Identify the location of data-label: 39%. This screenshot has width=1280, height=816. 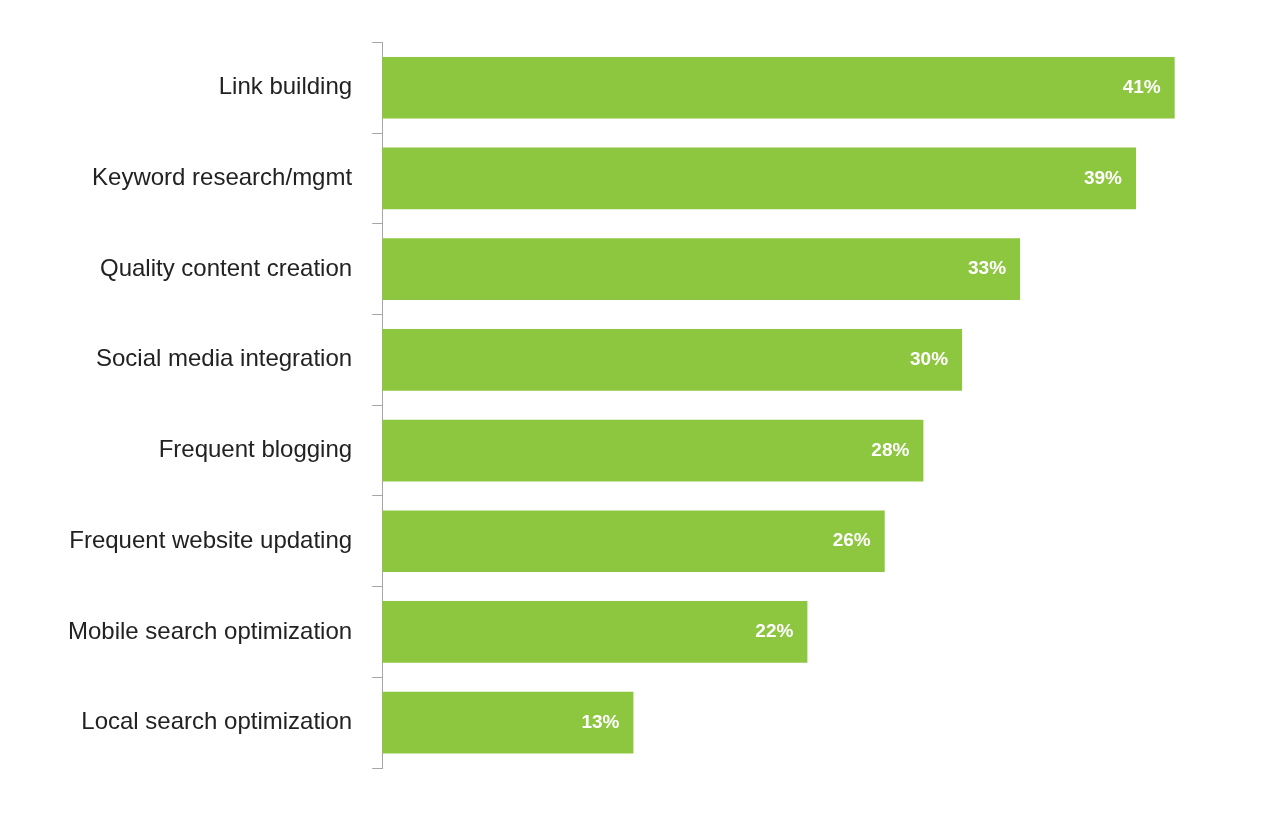
(1103, 177).